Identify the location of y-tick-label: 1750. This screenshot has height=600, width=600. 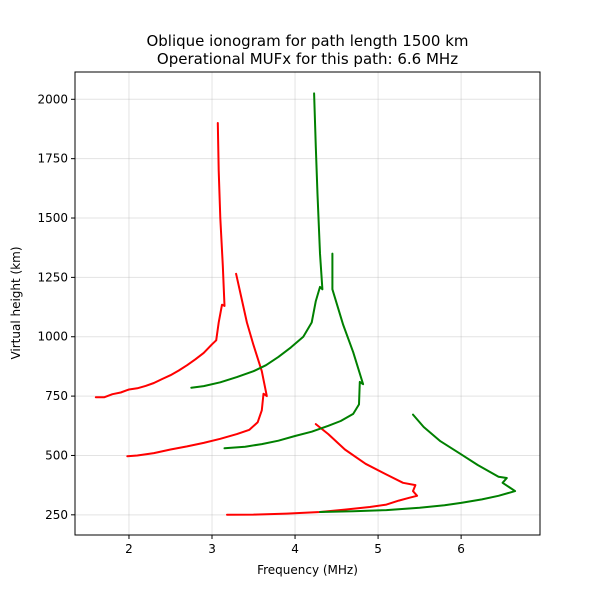
(52, 159).